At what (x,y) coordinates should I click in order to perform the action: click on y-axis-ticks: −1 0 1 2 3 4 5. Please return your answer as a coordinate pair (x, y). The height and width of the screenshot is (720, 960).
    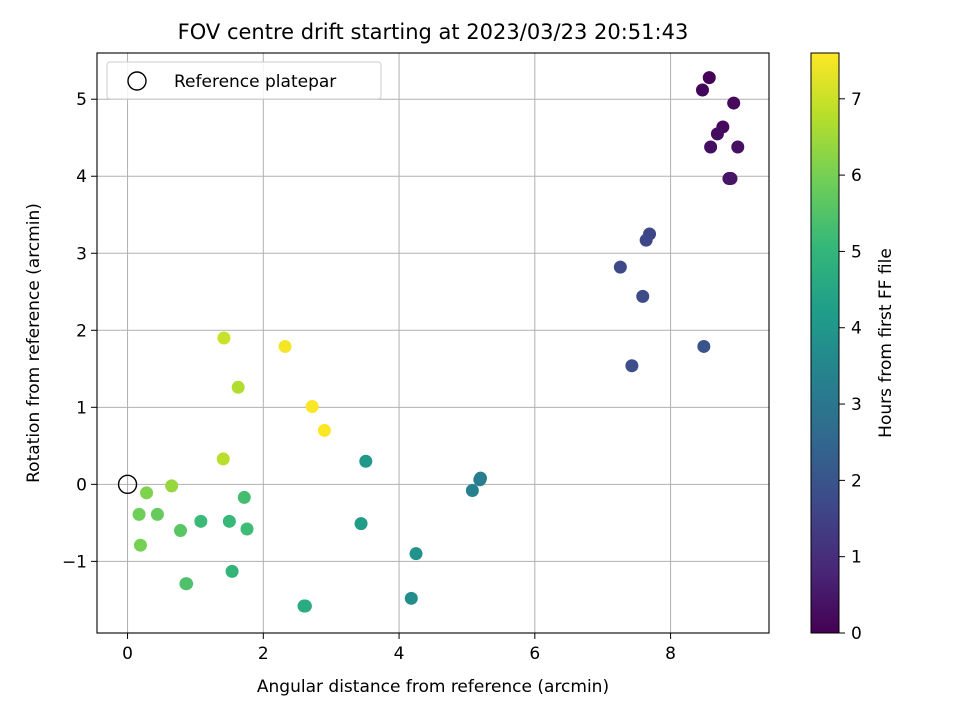
    Looking at the image, I should click on (79, 331).